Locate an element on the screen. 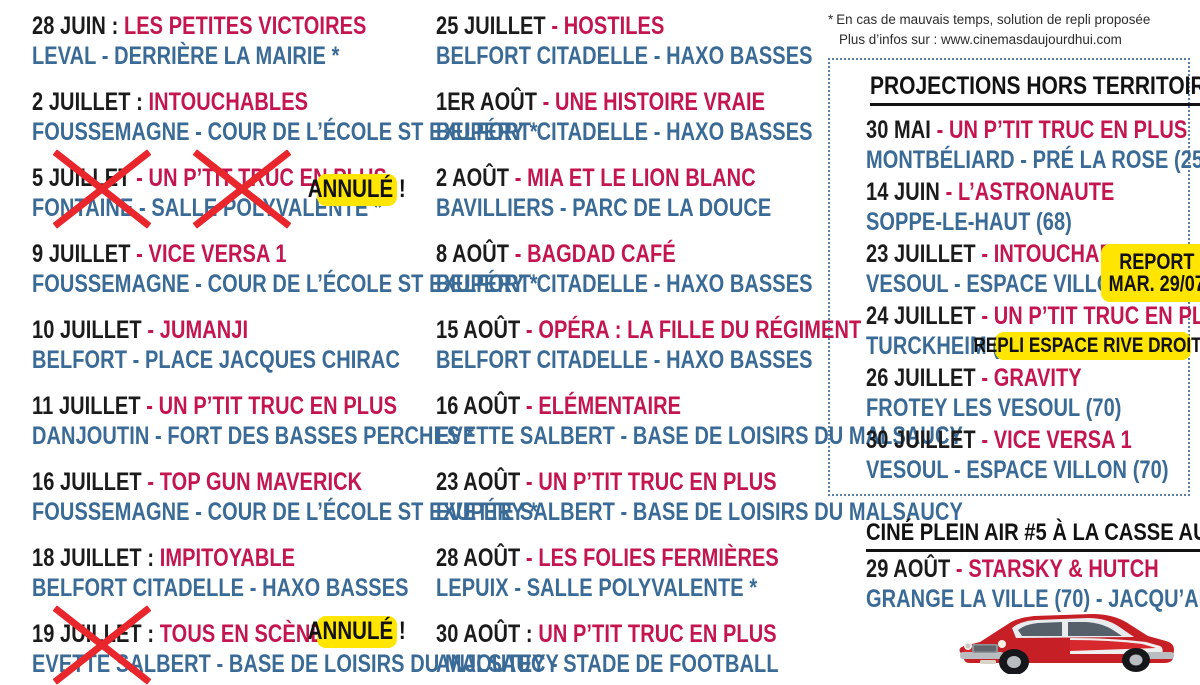 The image size is (1200, 685). hors-film-title-5: VICE VERSA 1 is located at coordinates (1062, 440).